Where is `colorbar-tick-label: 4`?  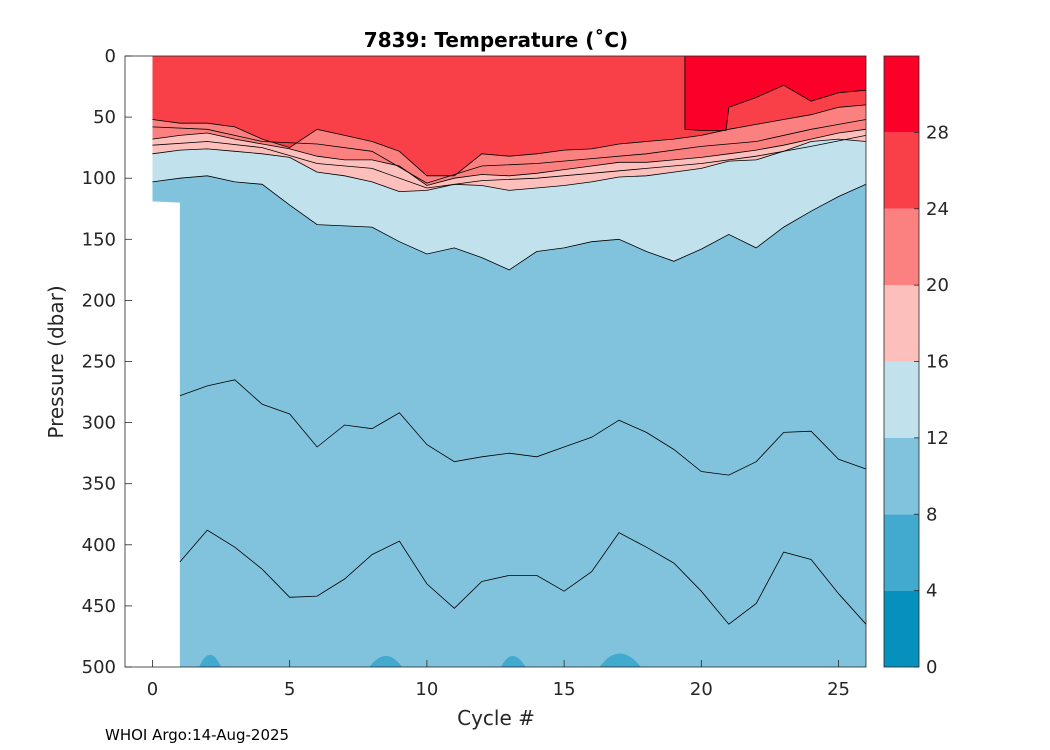 colorbar-tick-label: 4 is located at coordinates (931, 591).